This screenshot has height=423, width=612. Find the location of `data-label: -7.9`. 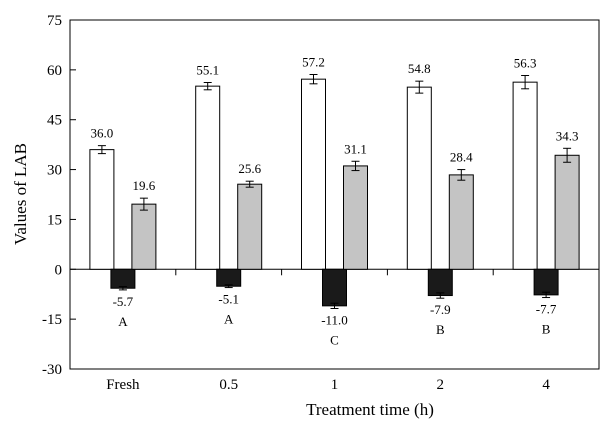

data-label: -7.9 is located at coordinates (440, 309).